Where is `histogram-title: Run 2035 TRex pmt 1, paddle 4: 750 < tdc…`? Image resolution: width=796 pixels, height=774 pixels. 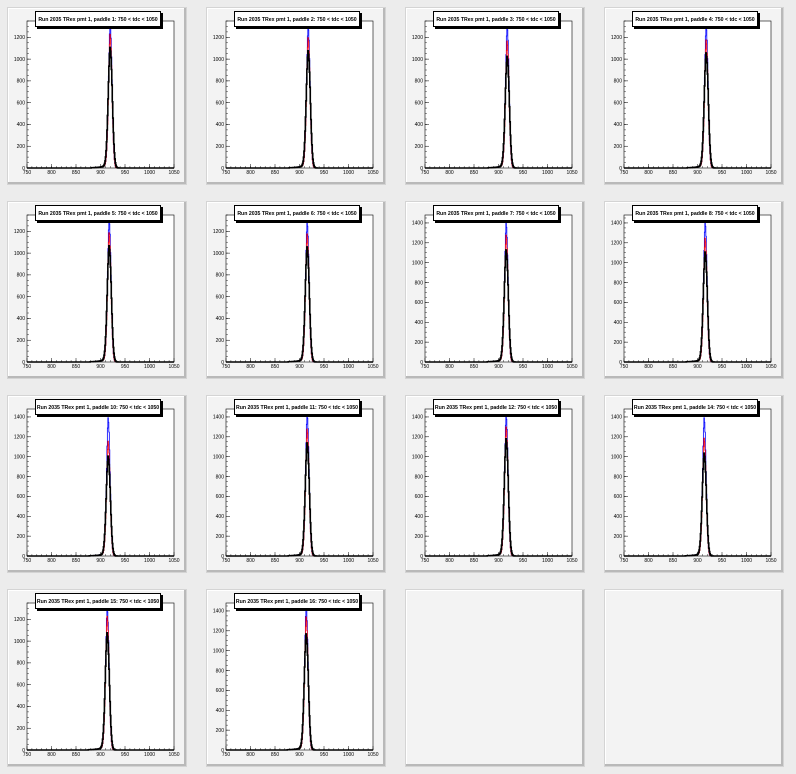
histogram-title: Run 2035 TRex pmt 1, paddle 4: 750 < tdc… is located at coordinates (695, 19).